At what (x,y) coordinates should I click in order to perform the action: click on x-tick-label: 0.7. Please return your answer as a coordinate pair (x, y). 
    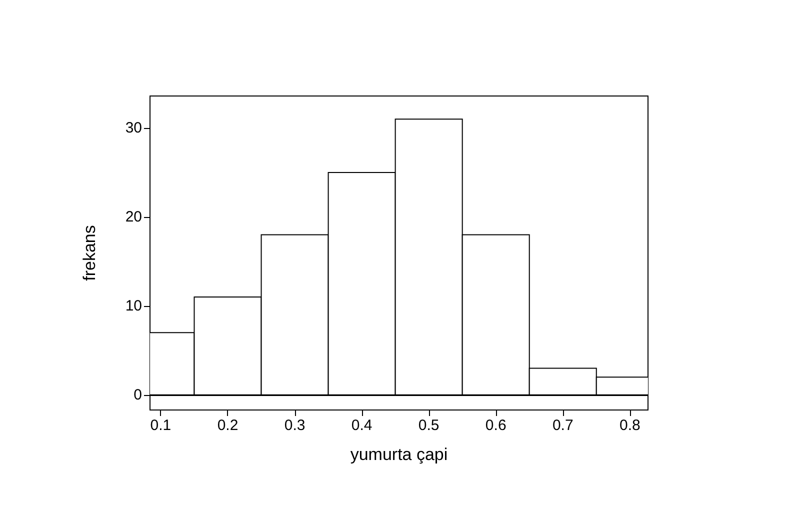
    Looking at the image, I should click on (563, 425).